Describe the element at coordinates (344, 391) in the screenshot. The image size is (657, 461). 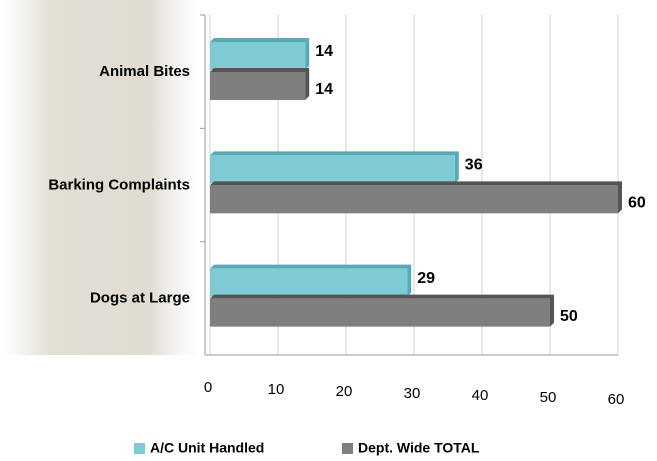
I see `x-tick-label: 20` at that location.